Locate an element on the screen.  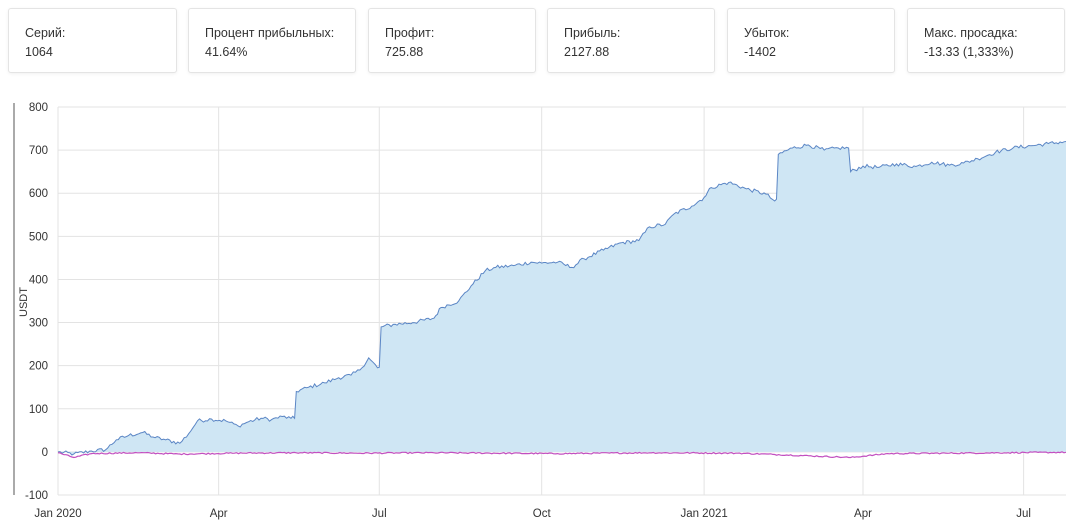
stat-card-profit: Профит: 725.88 is located at coordinates (452, 40).